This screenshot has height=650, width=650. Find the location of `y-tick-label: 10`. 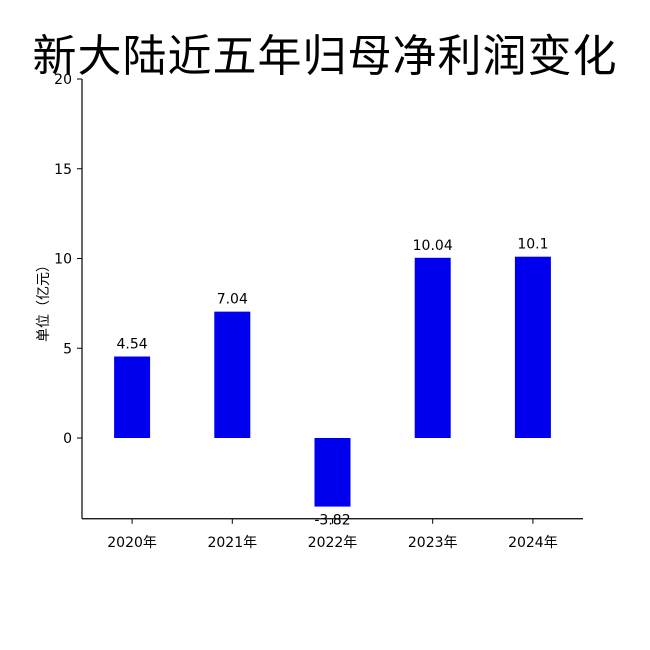

y-tick-label: 10 is located at coordinates (63, 260).